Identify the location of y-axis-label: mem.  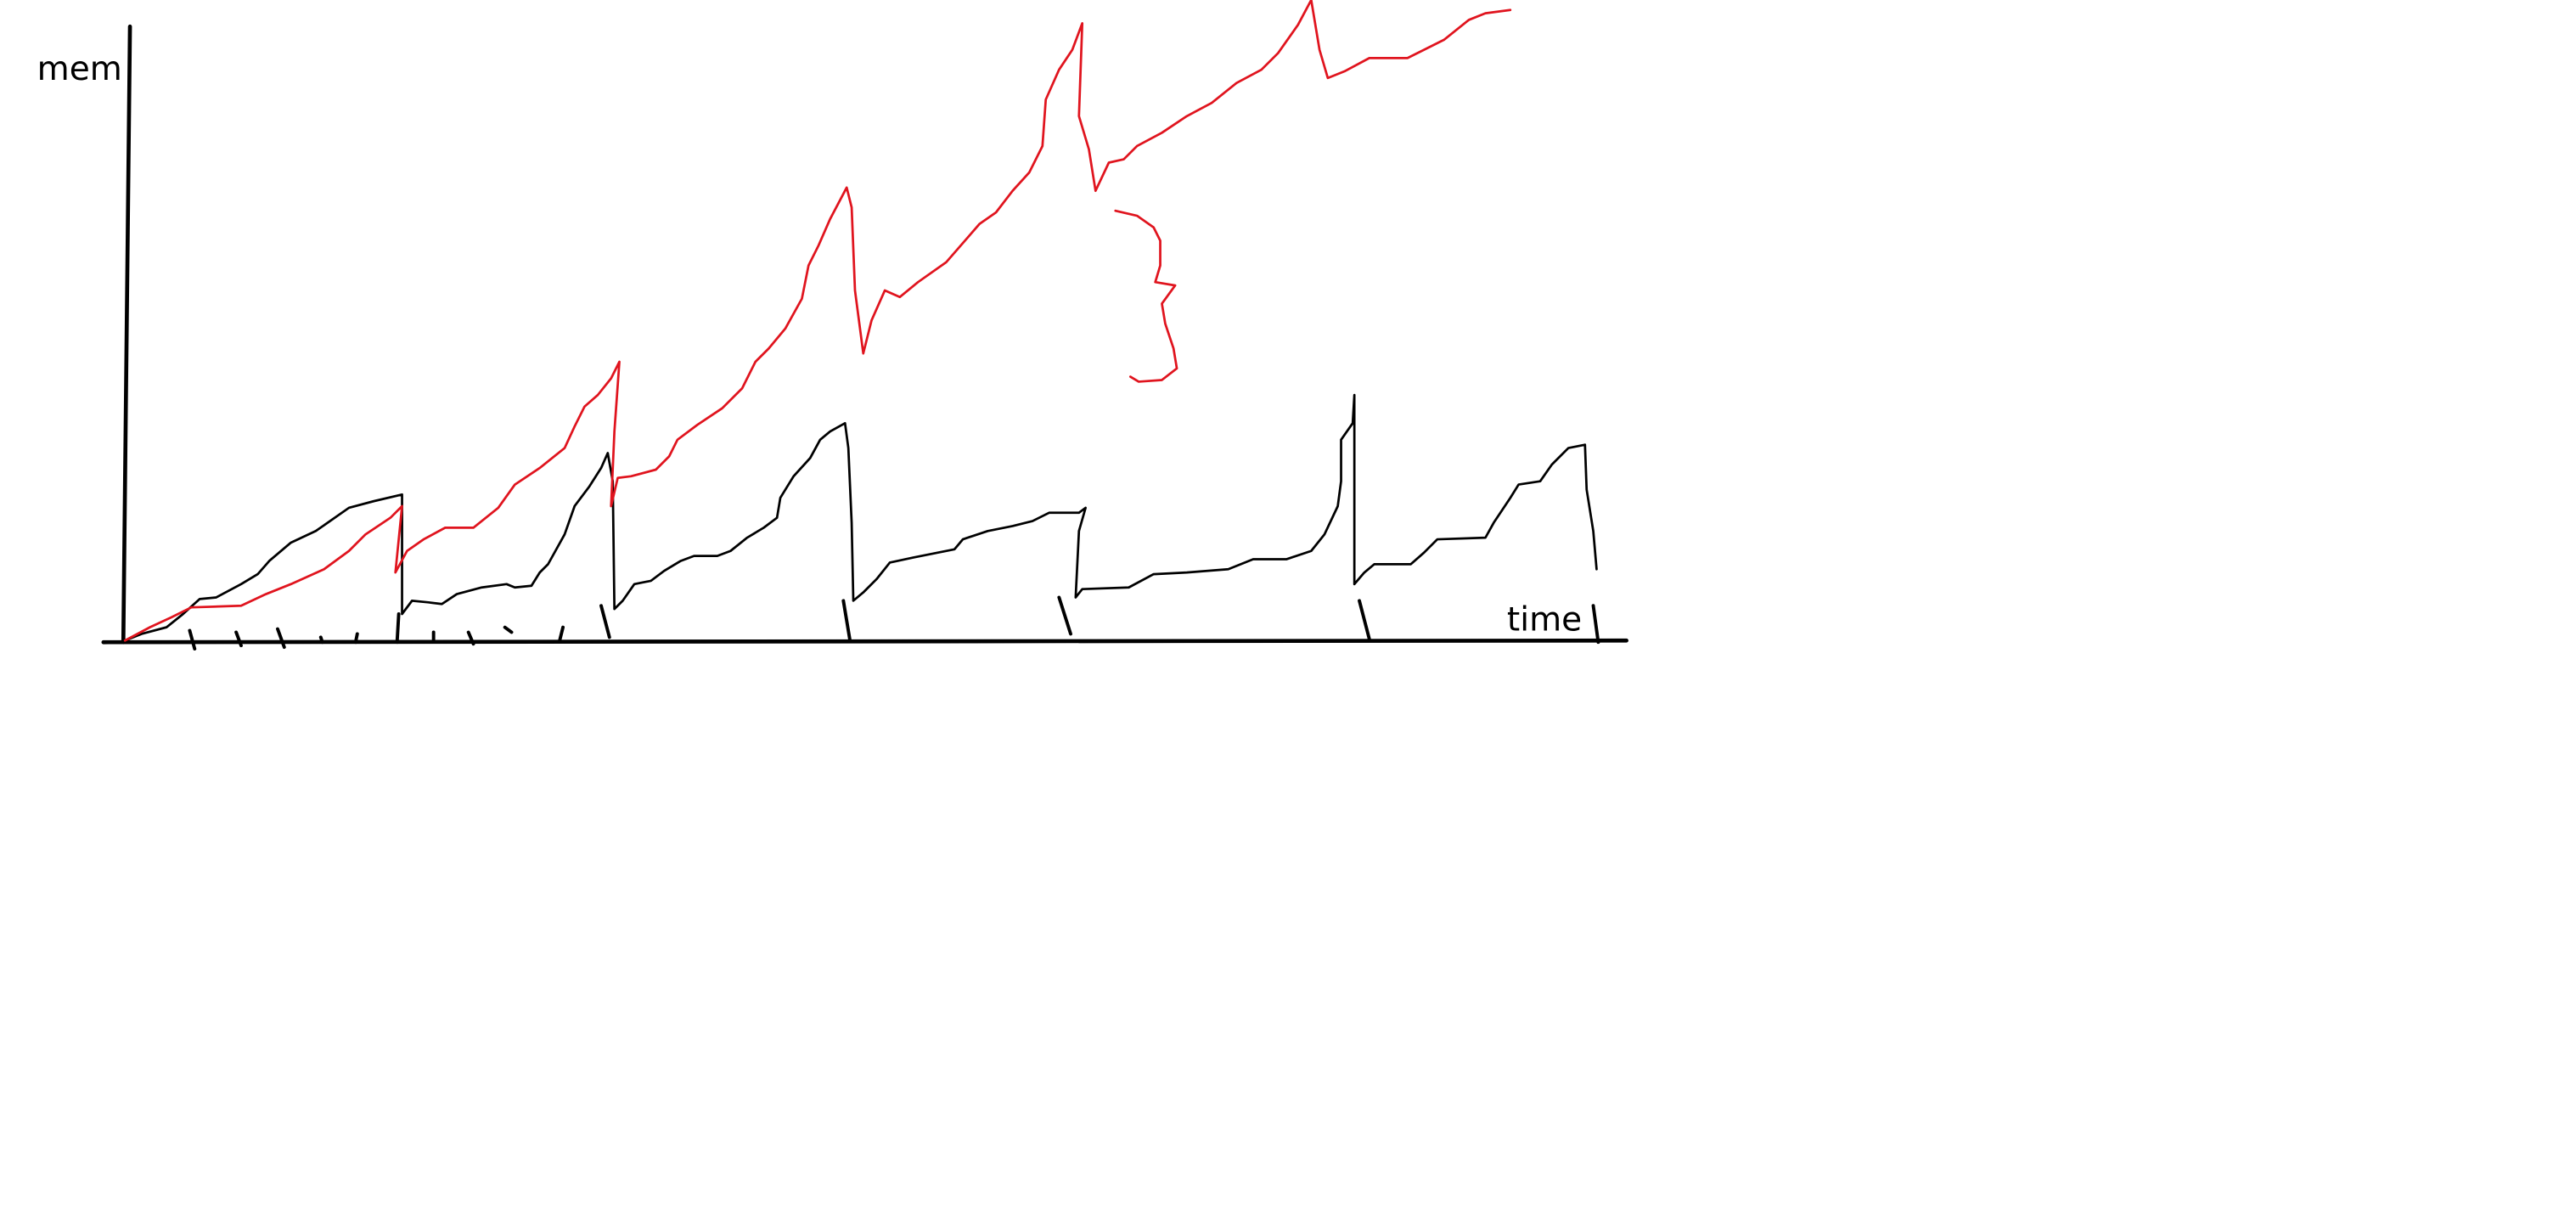
(79, 69).